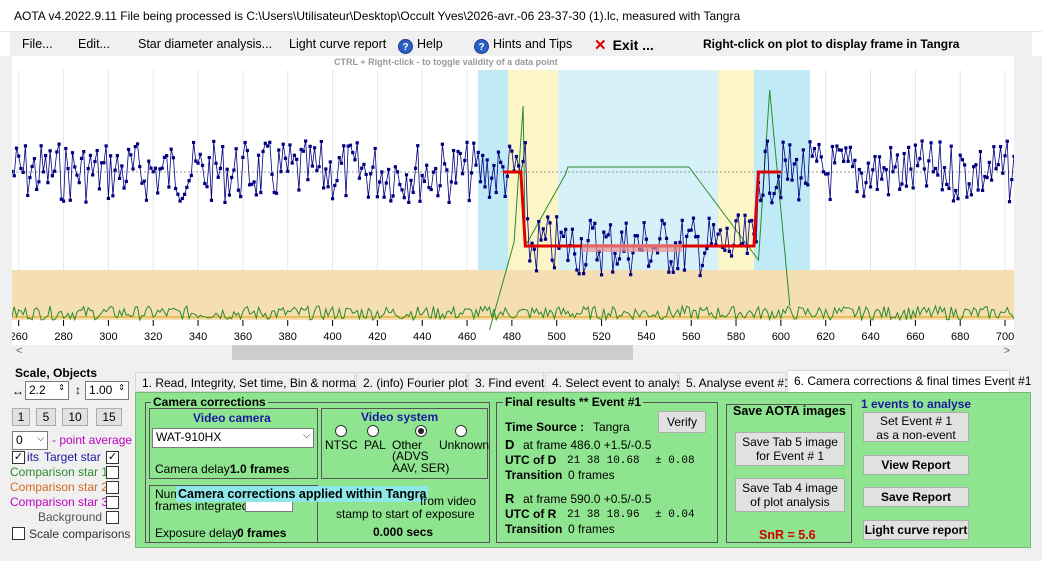 Image resolution: width=1042 pixels, height=561 pixels. What do you see at coordinates (341, 431) in the screenshot?
I see `ntsc-radio` at bounding box center [341, 431].